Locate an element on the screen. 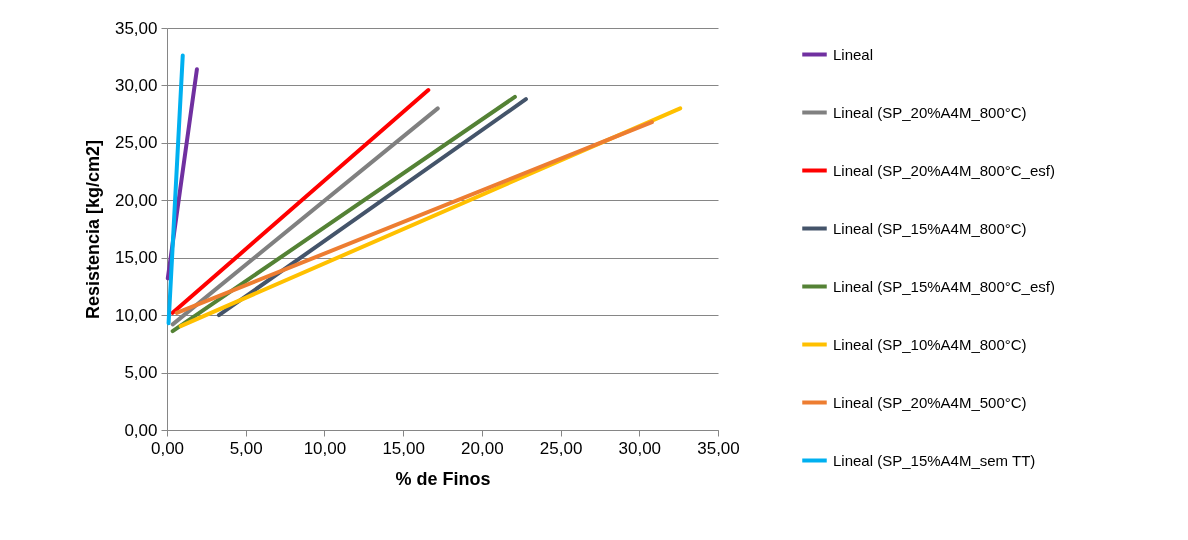 The image size is (1188, 540). legend-label: Lineal (SP_20%A4M_800°C_esf) is located at coordinates (944, 170).